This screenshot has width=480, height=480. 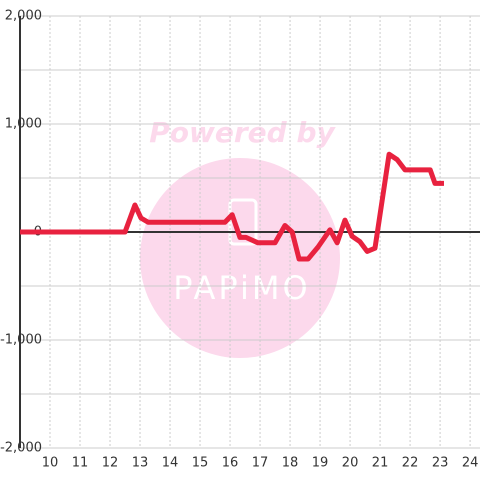 I want to click on x-tick-label: 18, so click(x=290, y=463).